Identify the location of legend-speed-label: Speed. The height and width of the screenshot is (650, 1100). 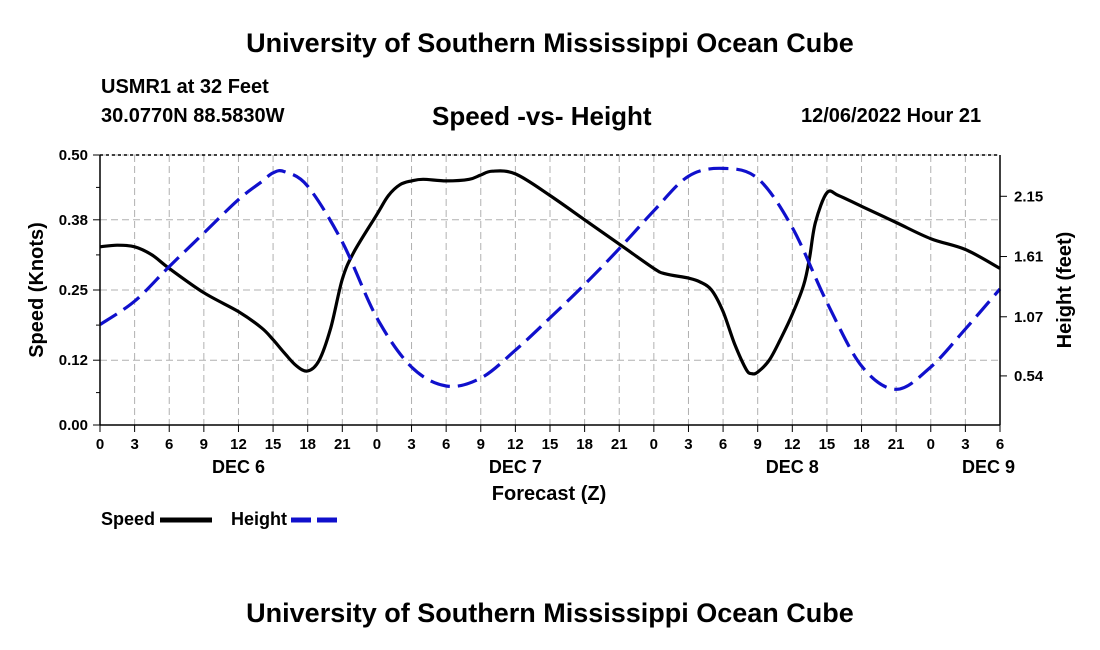
(128, 519).